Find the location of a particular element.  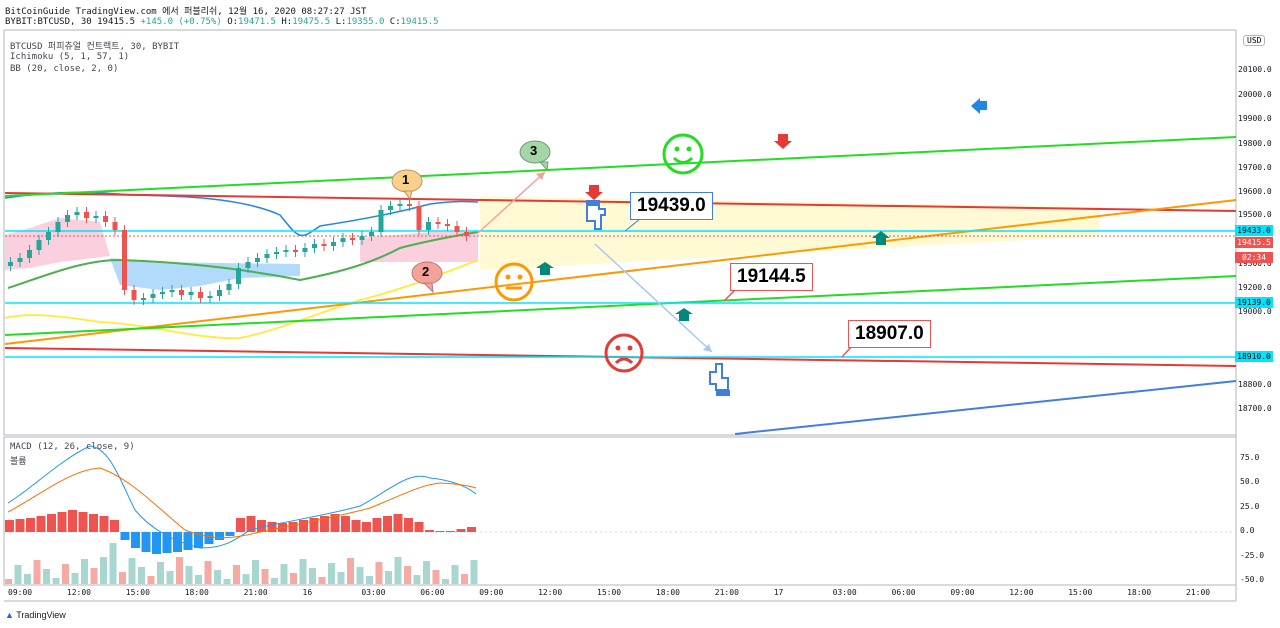

macd-tick: -25.0 is located at coordinates (1252, 555).